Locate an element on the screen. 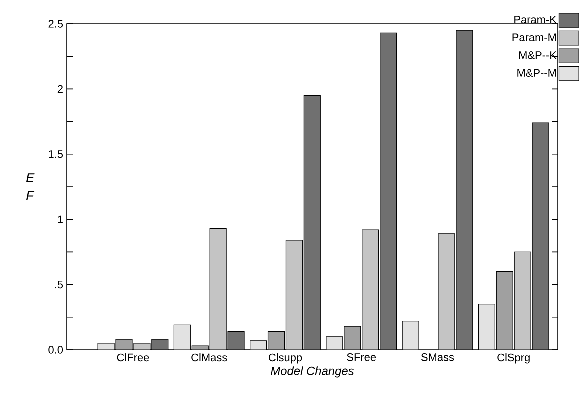 The width and height of the screenshot is (582, 402). x-tick-label: ClSprg is located at coordinates (514, 359).